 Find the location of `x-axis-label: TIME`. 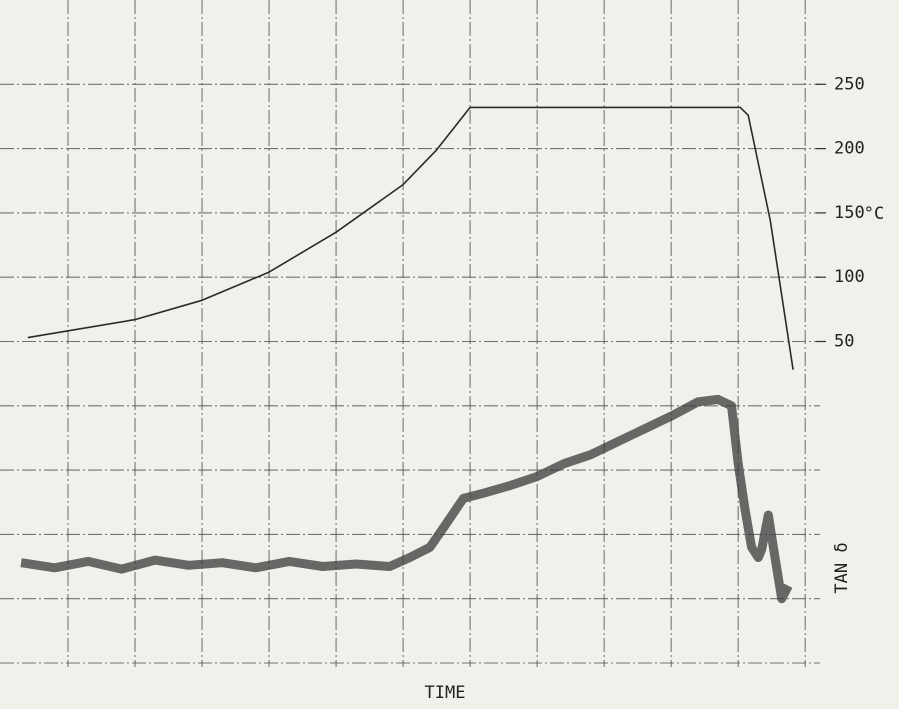

x-axis-label: TIME is located at coordinates (445, 693).